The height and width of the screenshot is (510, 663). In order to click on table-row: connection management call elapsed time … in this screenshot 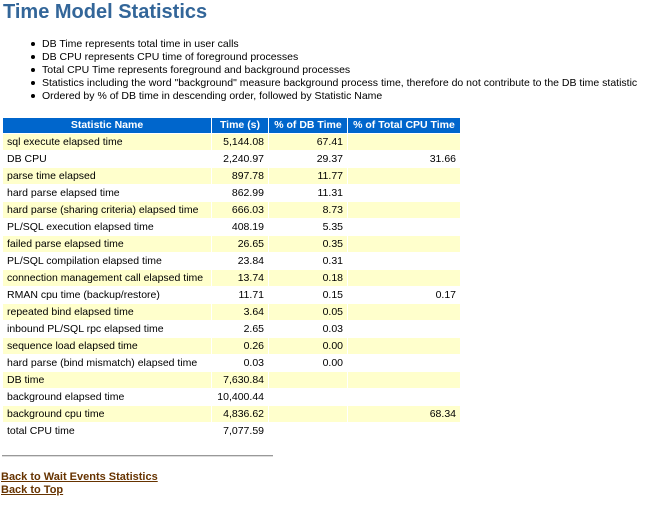, I will do `click(231, 278)`.